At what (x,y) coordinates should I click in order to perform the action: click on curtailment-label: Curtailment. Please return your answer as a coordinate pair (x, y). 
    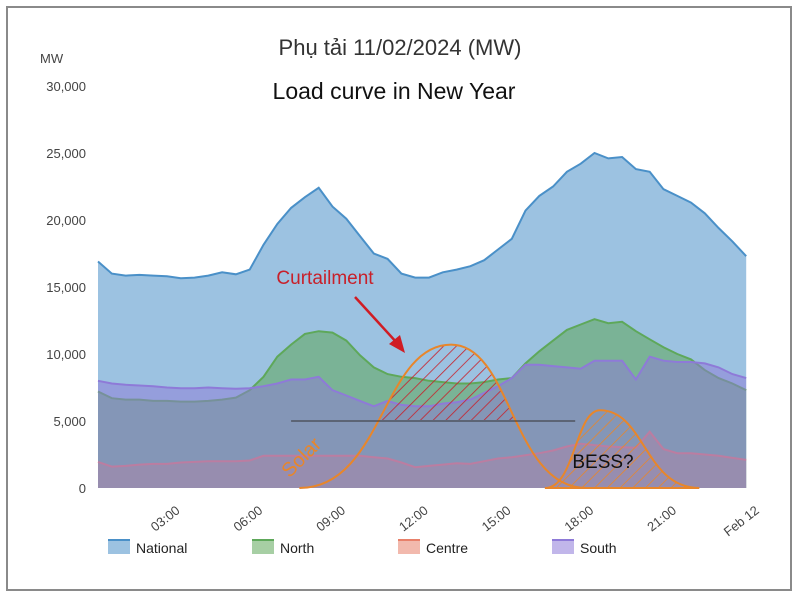
    Looking at the image, I should click on (325, 278).